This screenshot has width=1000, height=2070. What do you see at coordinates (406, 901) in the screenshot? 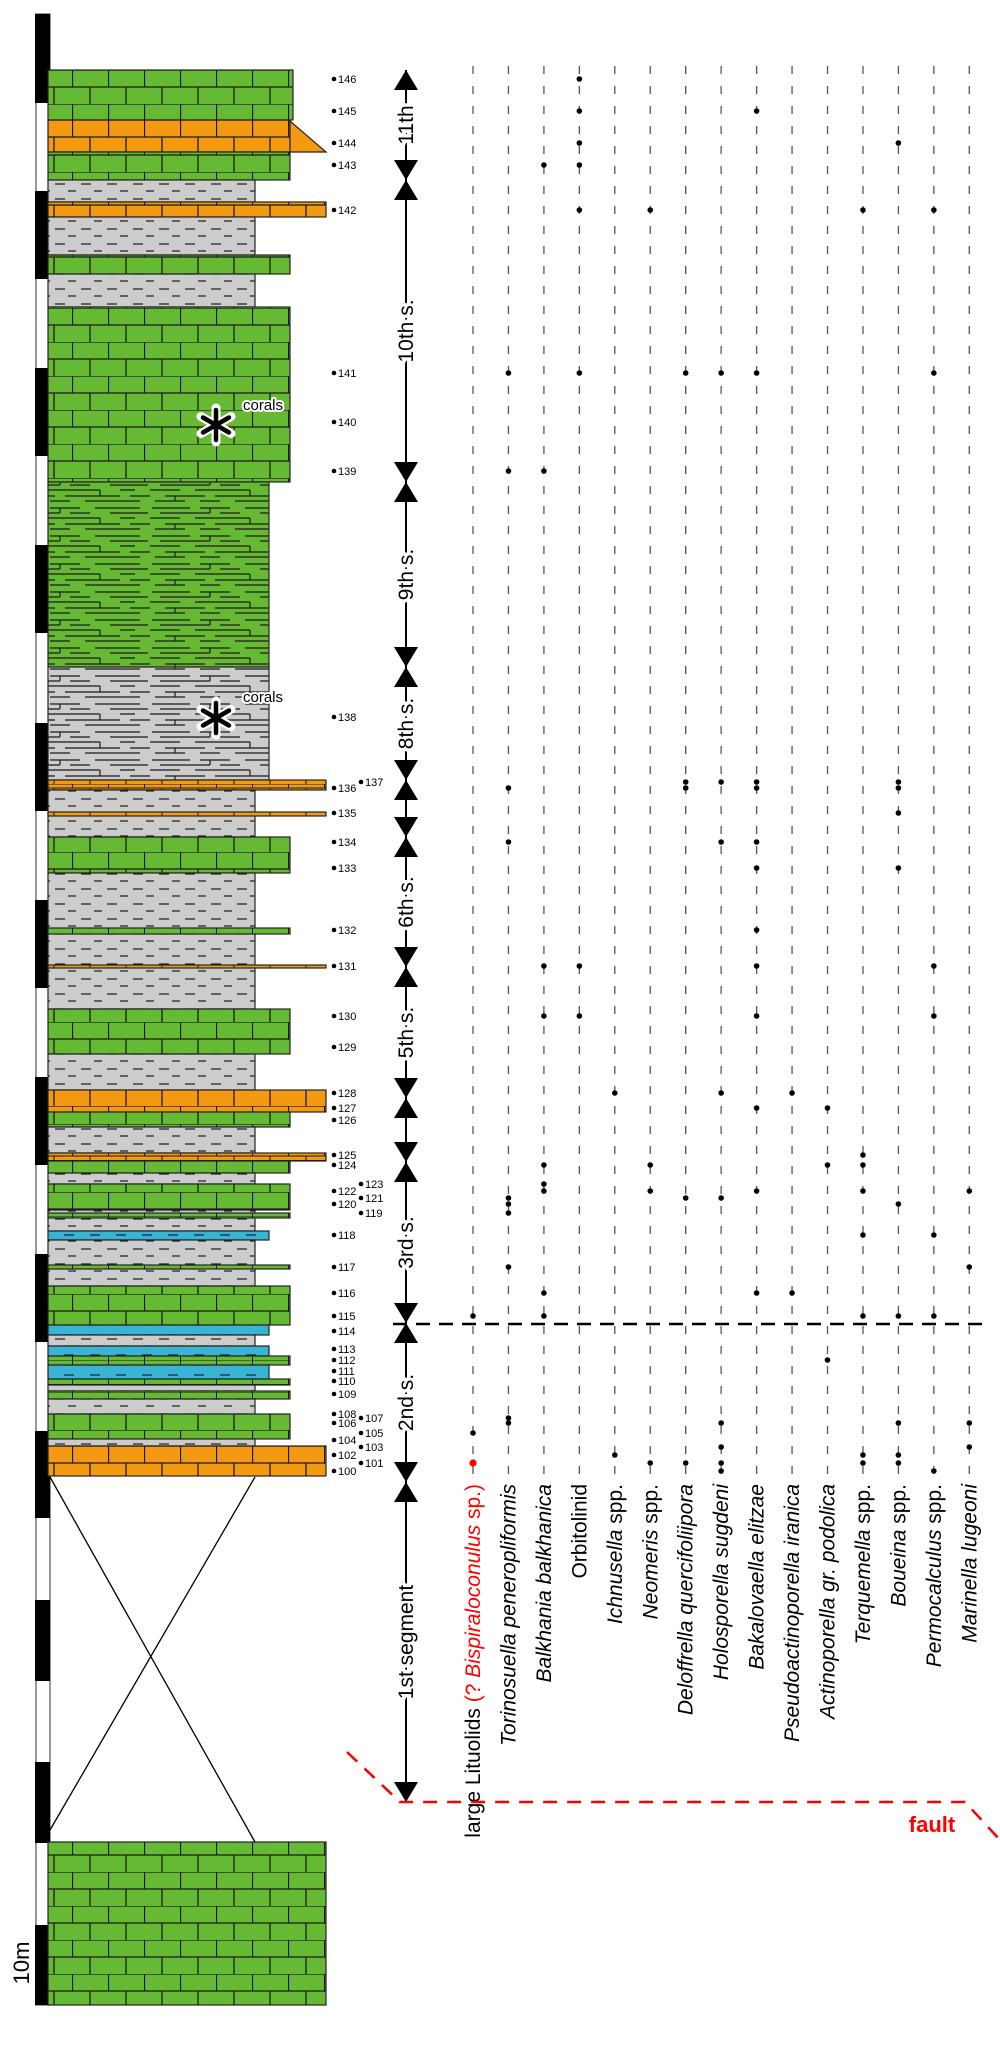
I see `segment-label: 6th s.` at bounding box center [406, 901].